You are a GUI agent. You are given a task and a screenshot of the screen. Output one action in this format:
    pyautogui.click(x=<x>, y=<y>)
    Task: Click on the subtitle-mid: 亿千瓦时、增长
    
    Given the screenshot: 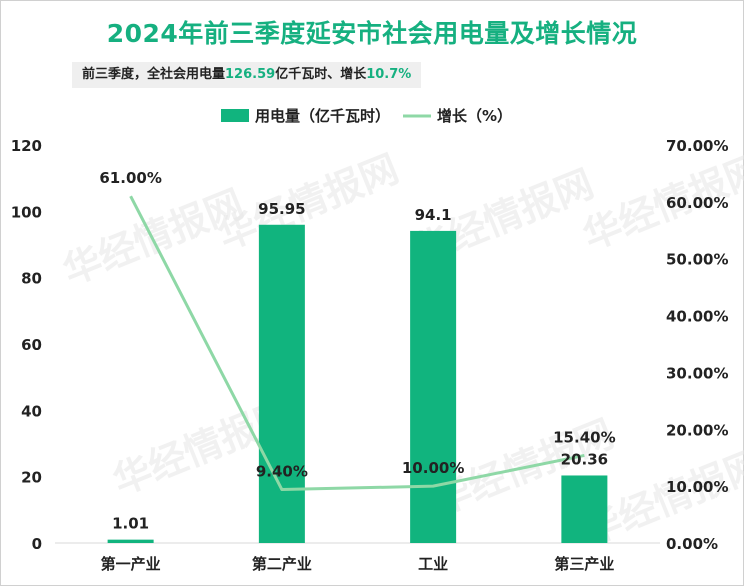 What is the action you would take?
    pyautogui.click(x=321, y=74)
    